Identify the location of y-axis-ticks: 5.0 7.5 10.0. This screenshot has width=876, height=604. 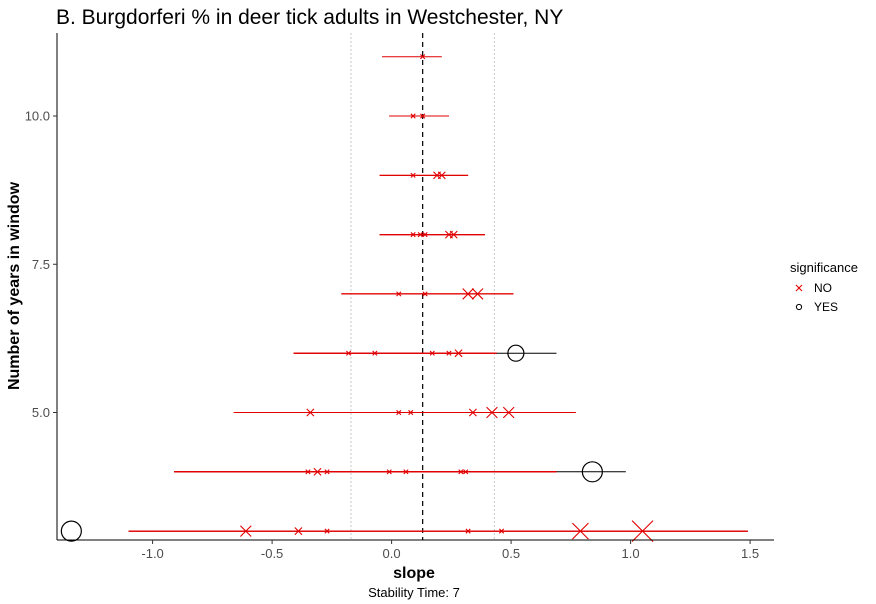
(41, 264).